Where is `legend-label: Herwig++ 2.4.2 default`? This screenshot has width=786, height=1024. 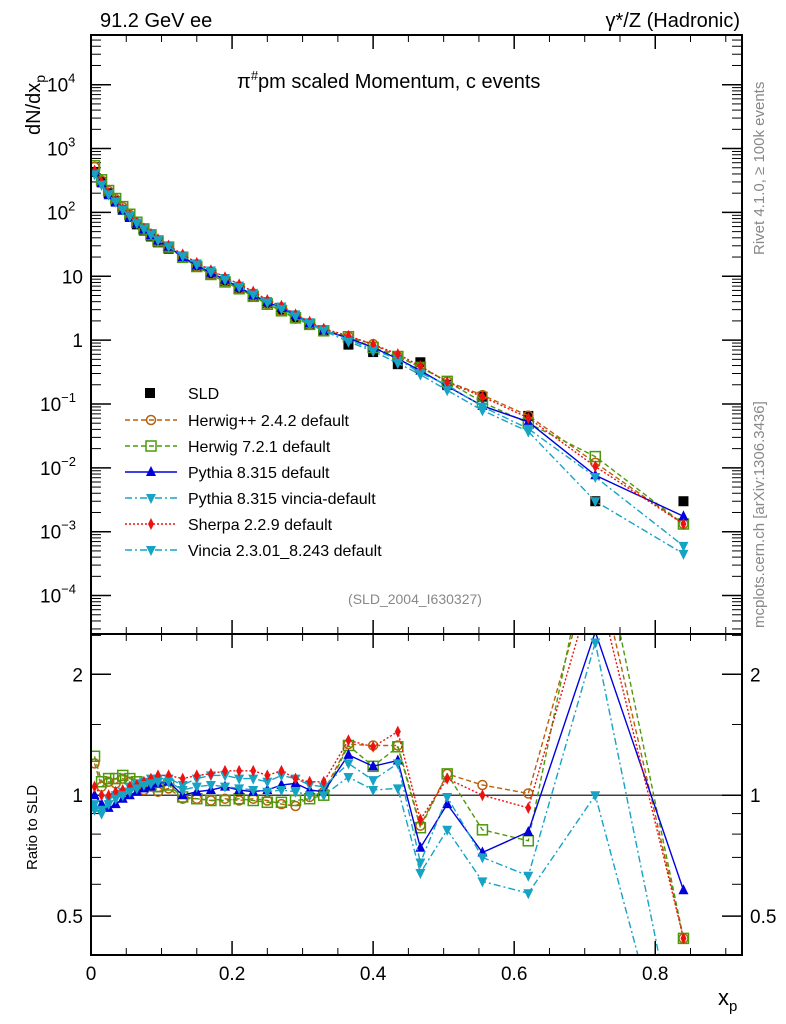
legend-label: Herwig++ 2.4.2 default is located at coordinates (269, 421).